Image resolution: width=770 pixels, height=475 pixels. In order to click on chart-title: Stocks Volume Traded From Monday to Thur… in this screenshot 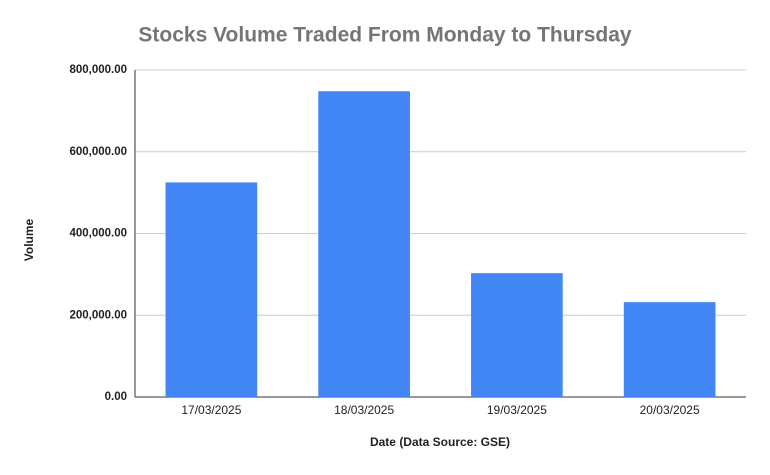, I will do `click(385, 35)`.